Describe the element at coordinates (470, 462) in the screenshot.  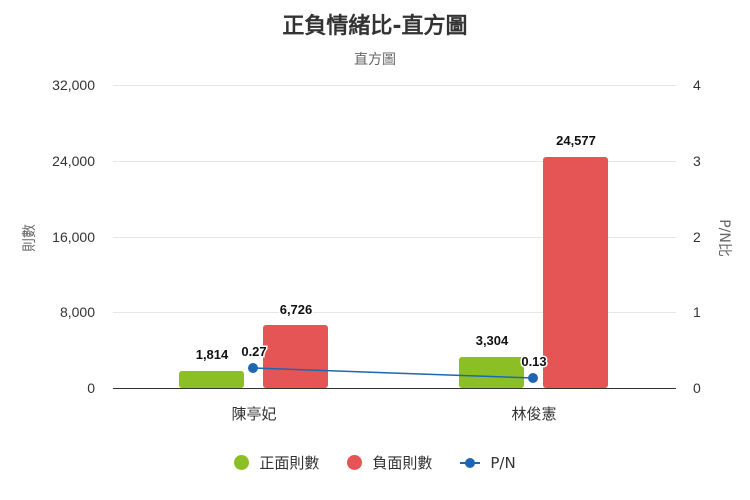
I see `line-marker-icon` at that location.